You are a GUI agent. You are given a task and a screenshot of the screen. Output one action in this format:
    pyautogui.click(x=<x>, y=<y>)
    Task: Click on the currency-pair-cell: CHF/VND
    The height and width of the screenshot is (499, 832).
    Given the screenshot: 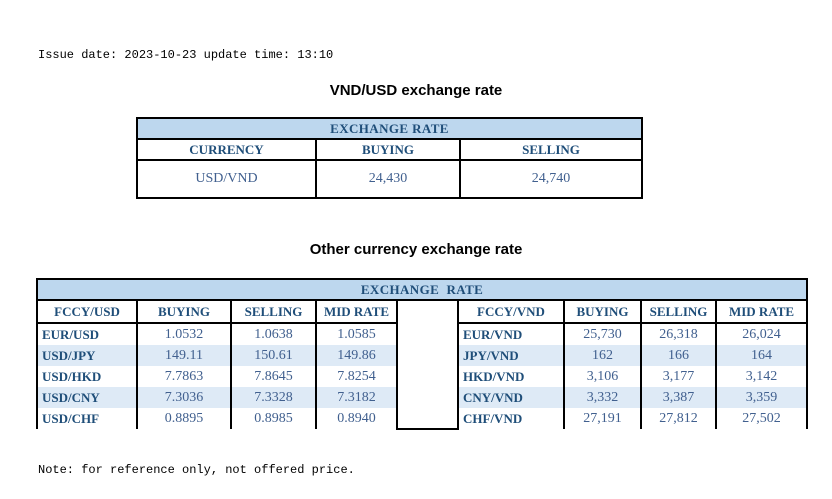 What is the action you would take?
    pyautogui.click(x=511, y=418)
    